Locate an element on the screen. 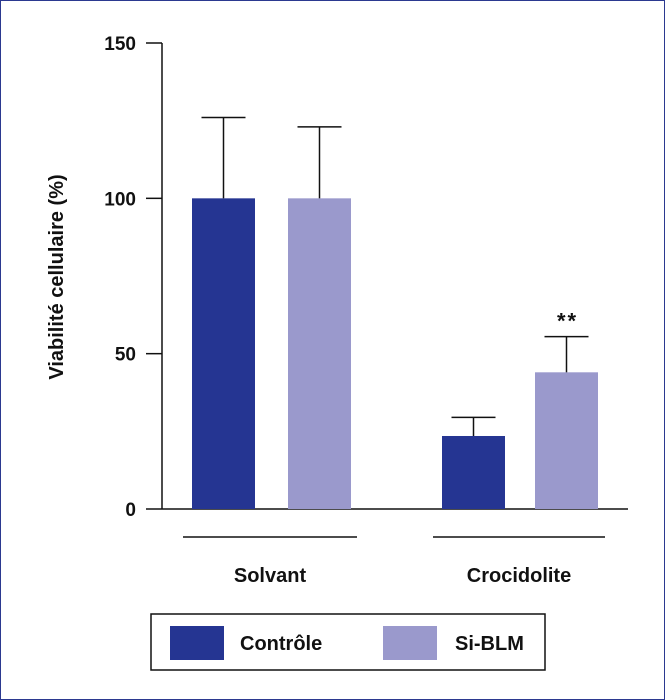 This screenshot has height=700, width=665. y-tick-label: 150 is located at coordinates (120, 44).